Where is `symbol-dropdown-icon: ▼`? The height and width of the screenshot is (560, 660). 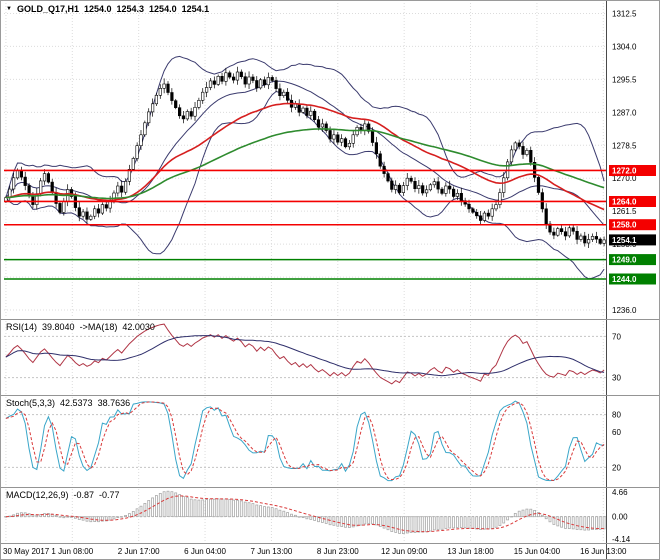 symbol-dropdown-icon: ▼ is located at coordinates (9, 9).